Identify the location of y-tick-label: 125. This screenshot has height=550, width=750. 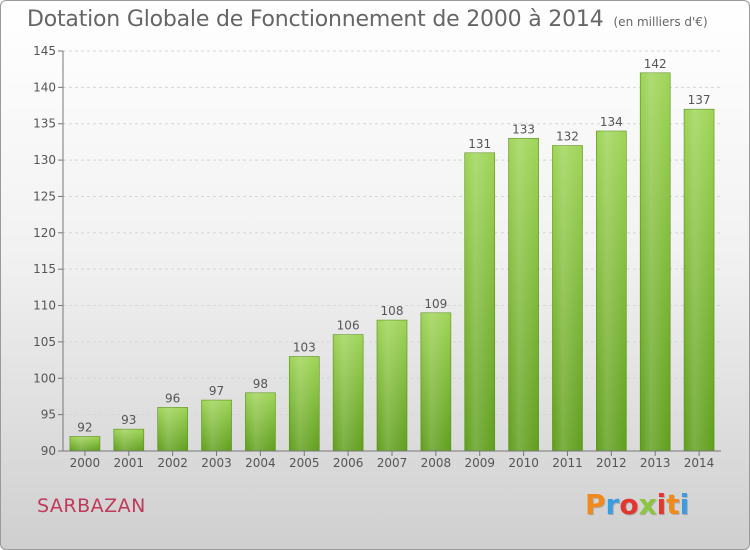
(44, 196).